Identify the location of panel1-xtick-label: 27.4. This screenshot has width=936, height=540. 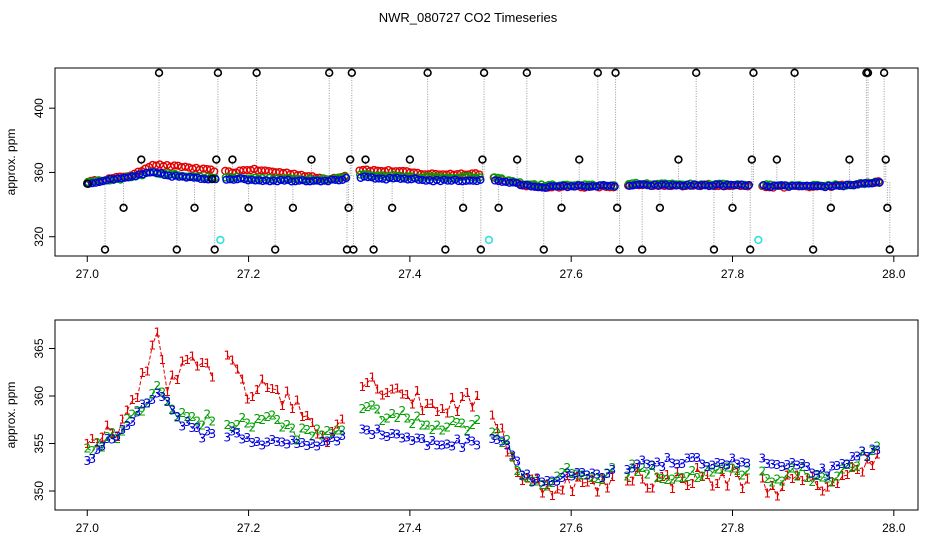
(410, 274).